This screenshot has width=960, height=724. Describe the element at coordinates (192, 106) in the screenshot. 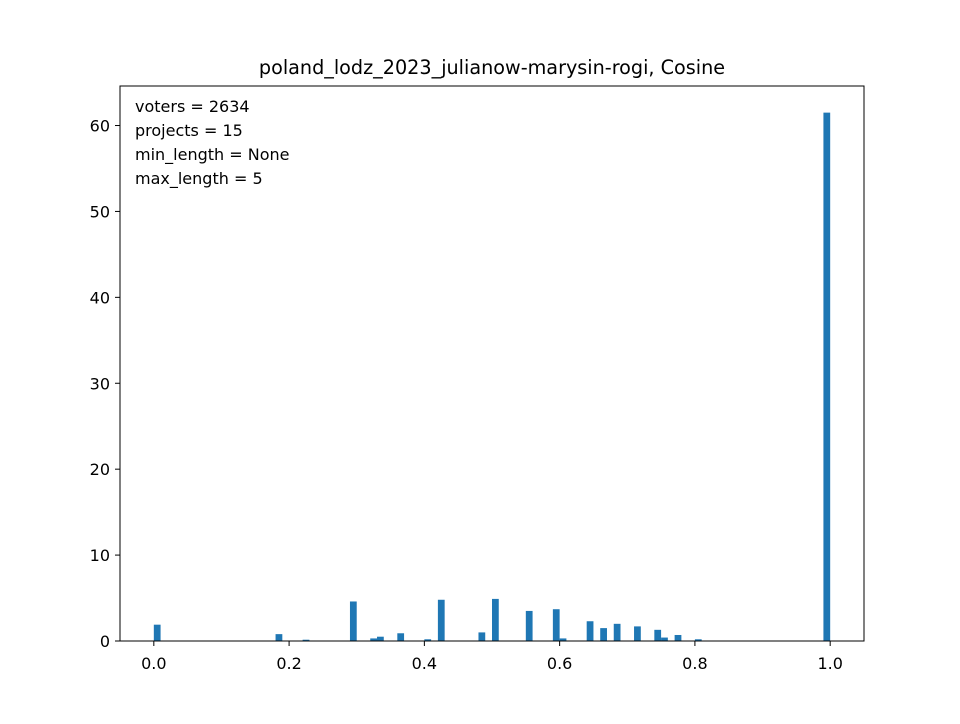

I see `annotation-voters: voters = 2634` at that location.